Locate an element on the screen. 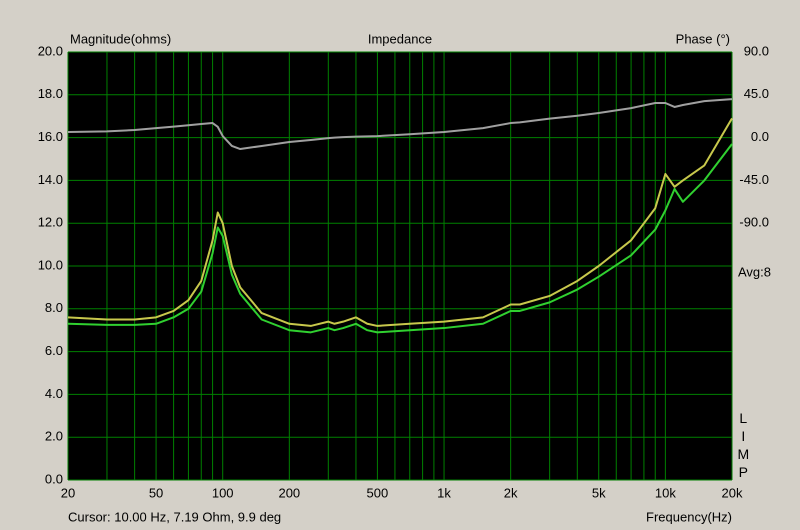  x-tick-label: 100 is located at coordinates (223, 492).